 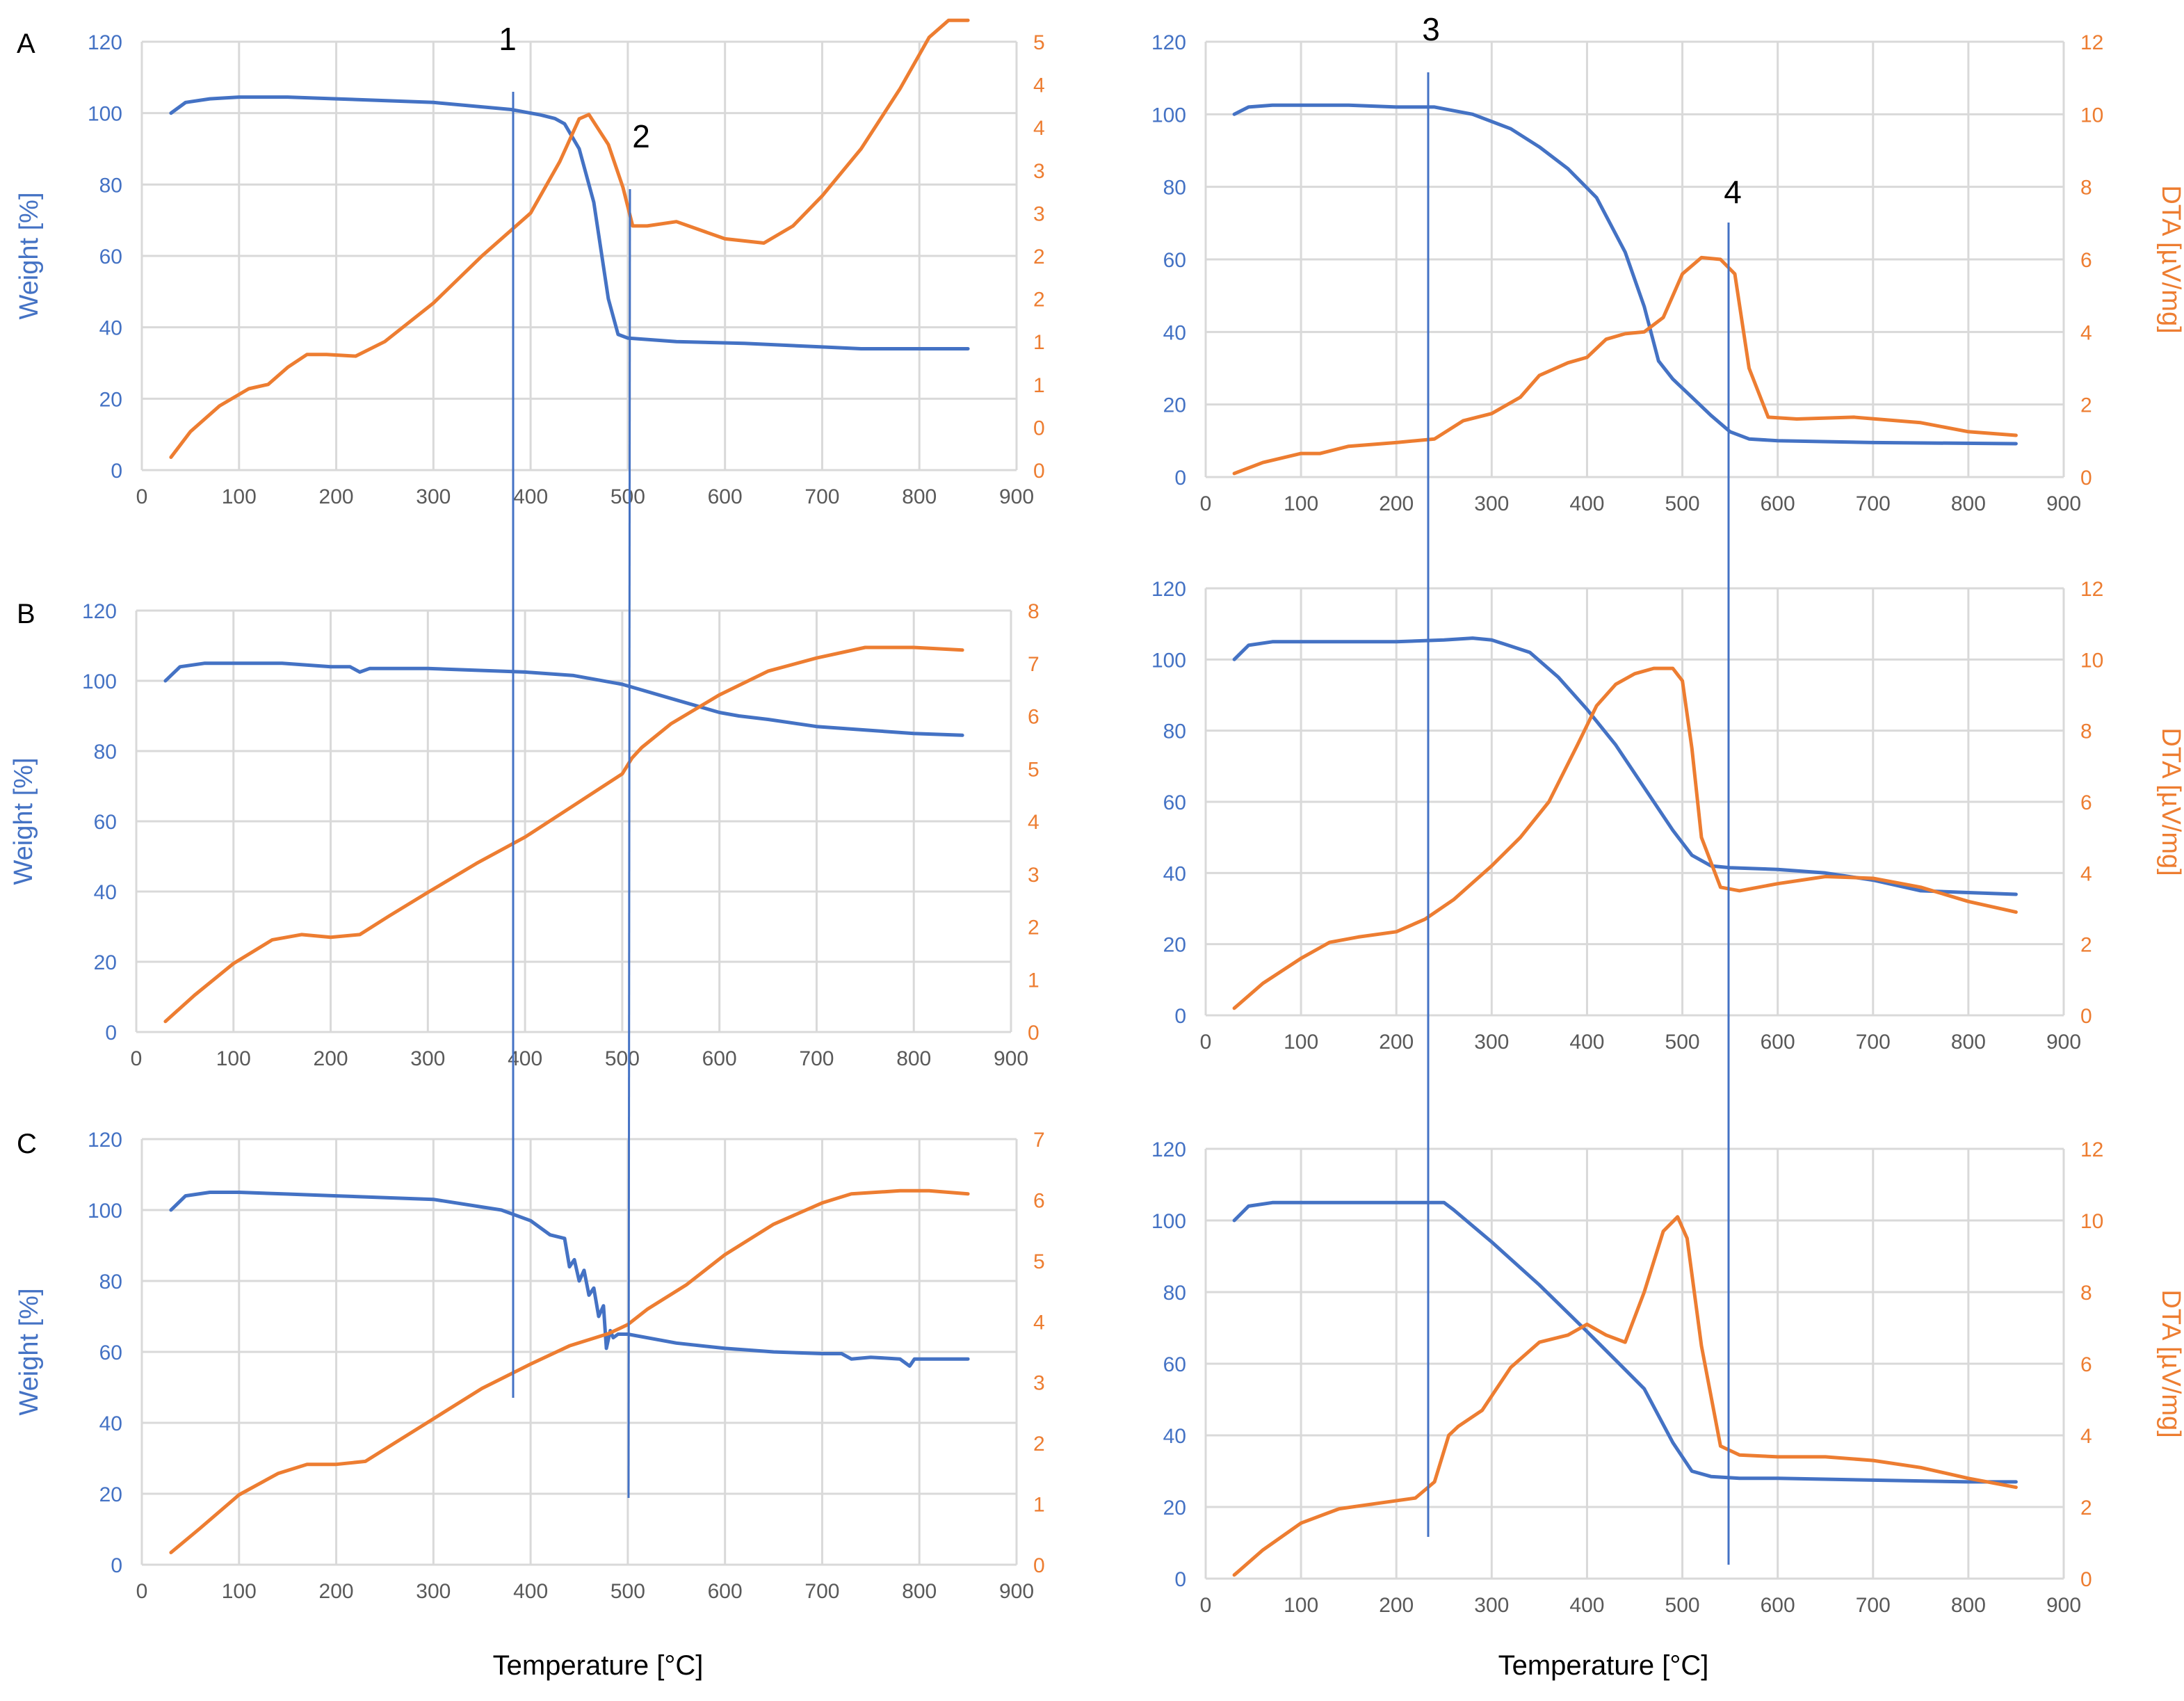 What do you see at coordinates (1174, 945) in the screenshot?
I see `y-tick-label: 20` at bounding box center [1174, 945].